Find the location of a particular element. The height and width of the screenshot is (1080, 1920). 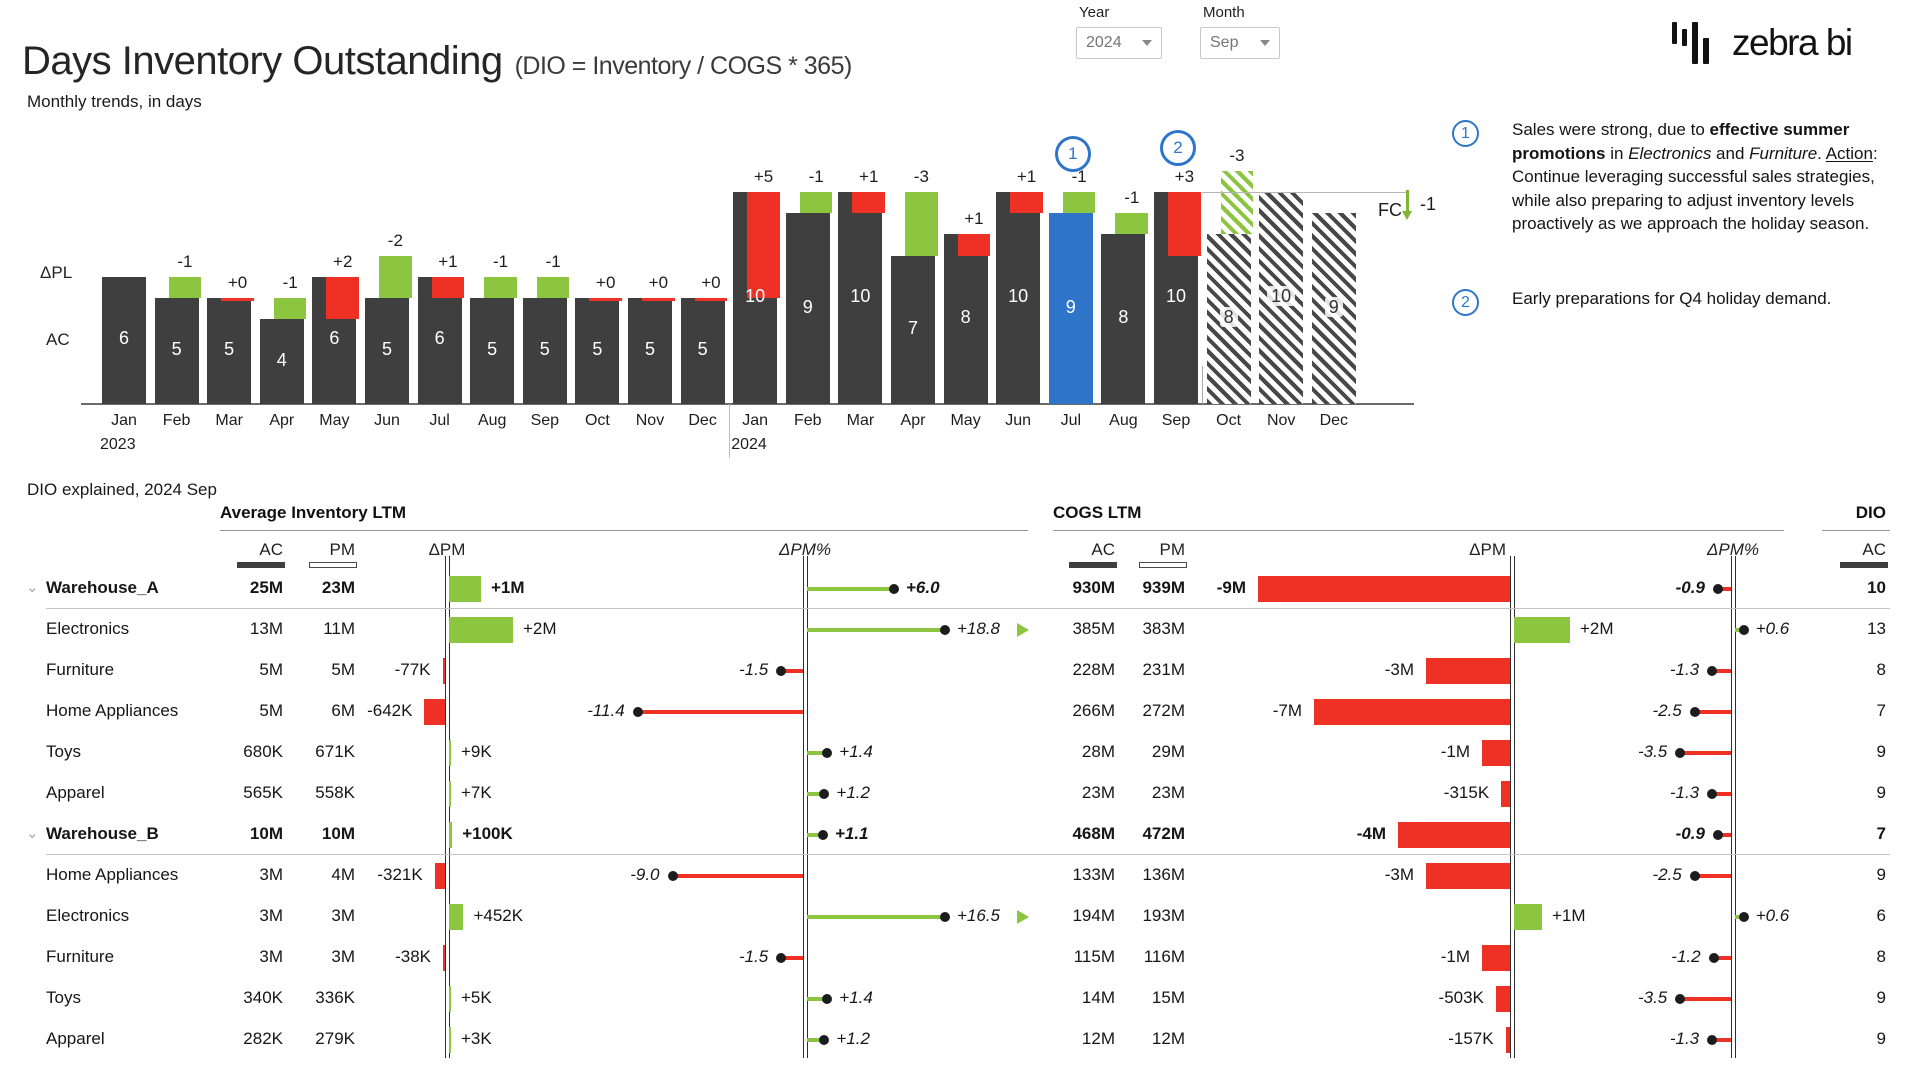

chart-variance-2024-May is located at coordinates (974, 245).